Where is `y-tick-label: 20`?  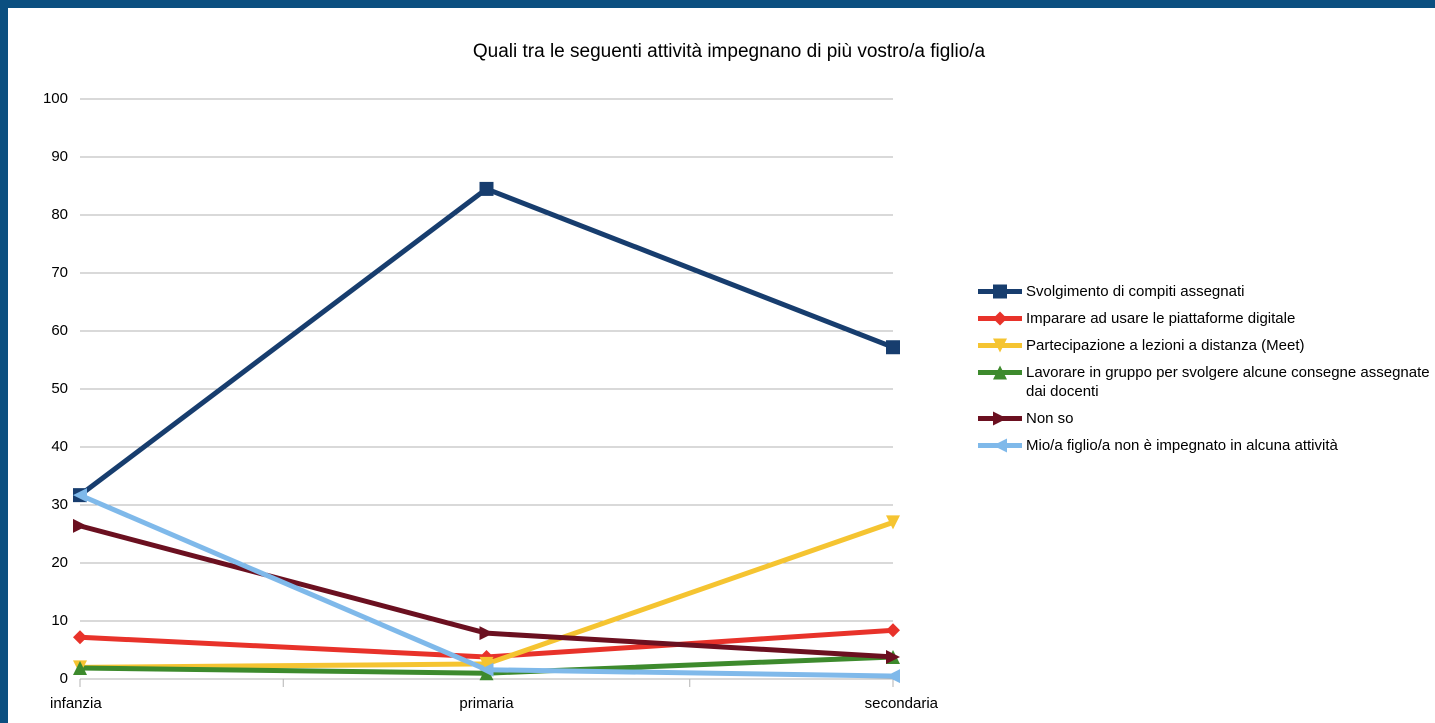
y-tick-label: 20 is located at coordinates (59, 562).